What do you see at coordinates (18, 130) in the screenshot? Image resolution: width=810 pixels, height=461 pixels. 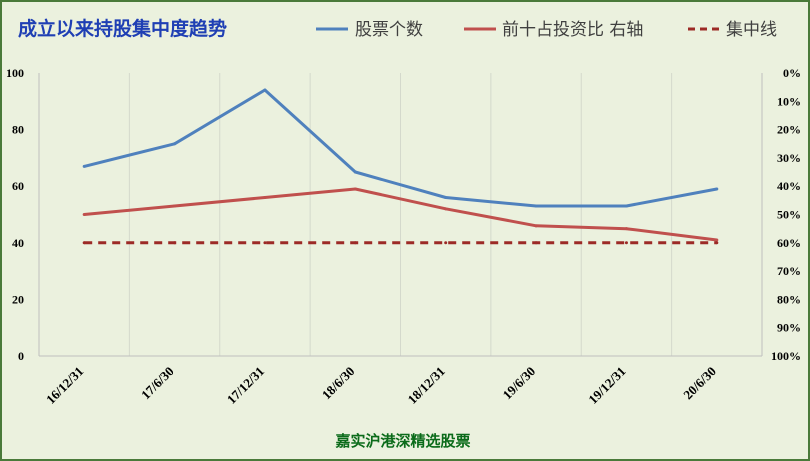 I see `left-axis-tick-label: 80` at bounding box center [18, 130].